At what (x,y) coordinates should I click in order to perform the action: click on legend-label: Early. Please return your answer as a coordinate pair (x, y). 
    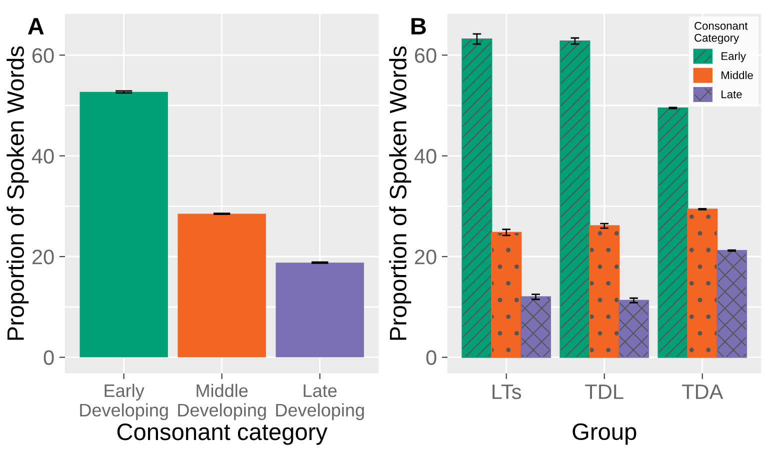
    Looking at the image, I should click on (734, 57).